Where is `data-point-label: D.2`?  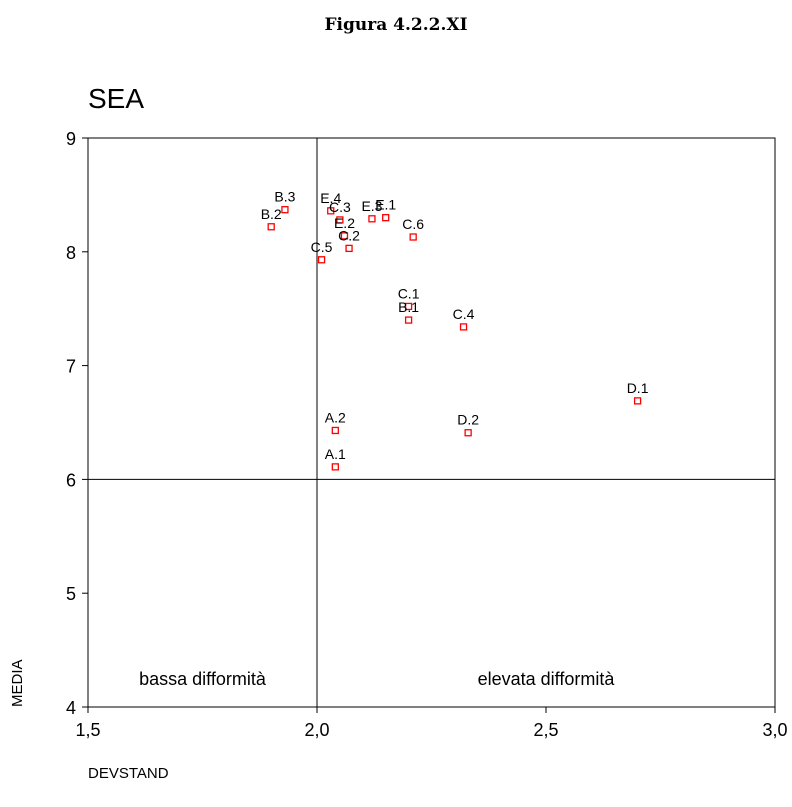 data-point-label: D.2 is located at coordinates (468, 420).